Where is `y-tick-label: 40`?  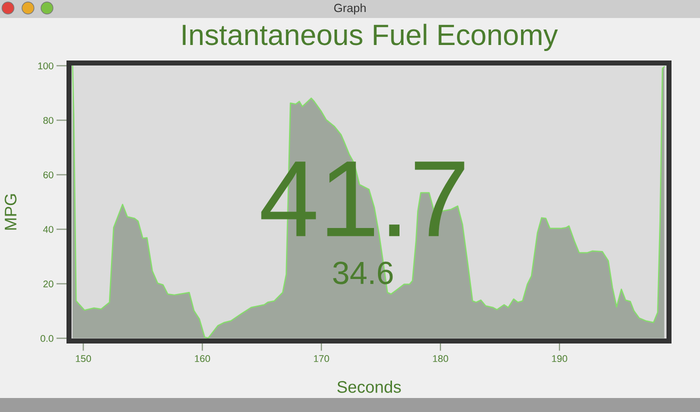
y-tick-label: 40 is located at coordinates (48, 229).